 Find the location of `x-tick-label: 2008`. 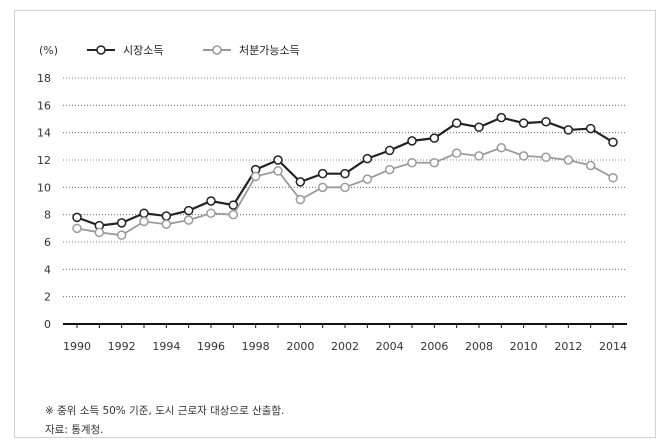

x-tick-label: 2008 is located at coordinates (479, 346).